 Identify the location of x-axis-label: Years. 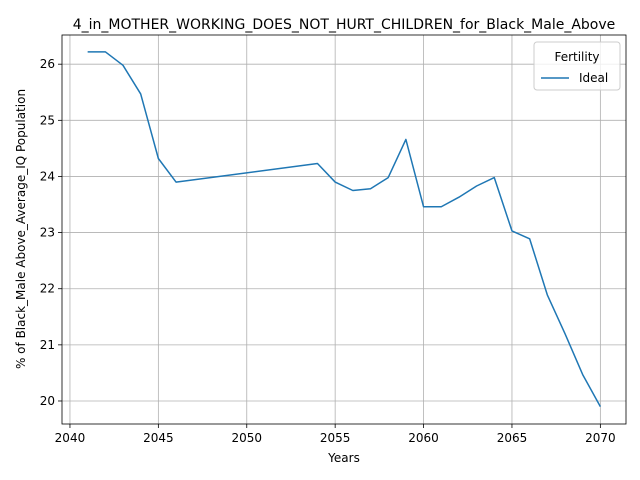
(343, 458).